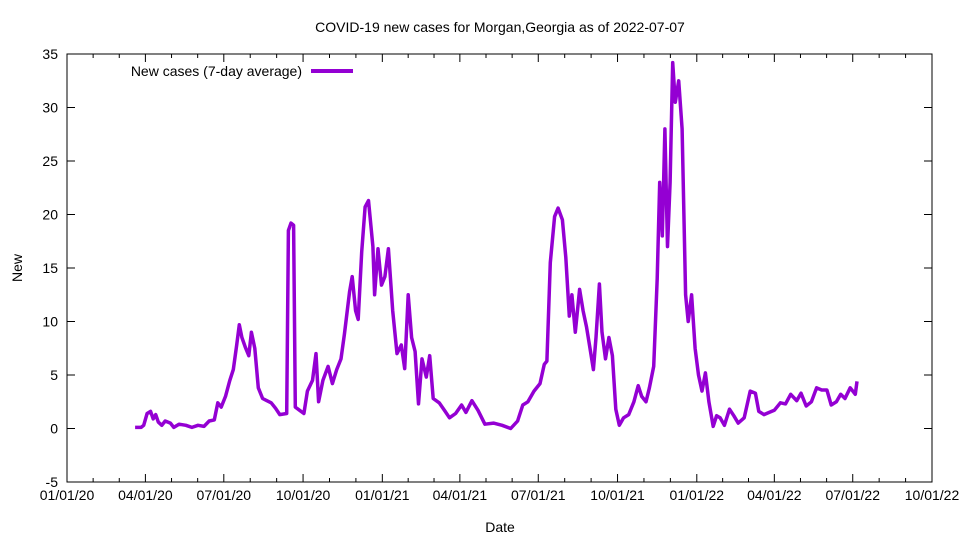 The height and width of the screenshot is (540, 960). What do you see at coordinates (774, 495) in the screenshot?
I see `x-tick-label: 04/01/22` at bounding box center [774, 495].